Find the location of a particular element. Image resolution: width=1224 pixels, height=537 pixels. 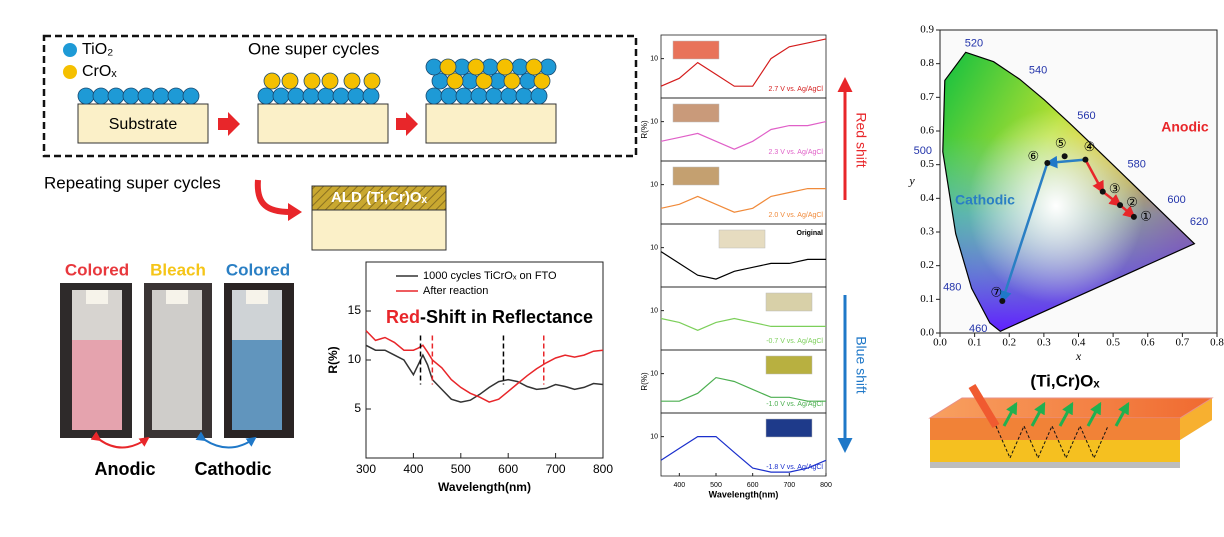

repeat-label: Repeating super cycles is located at coordinates (132, 182).